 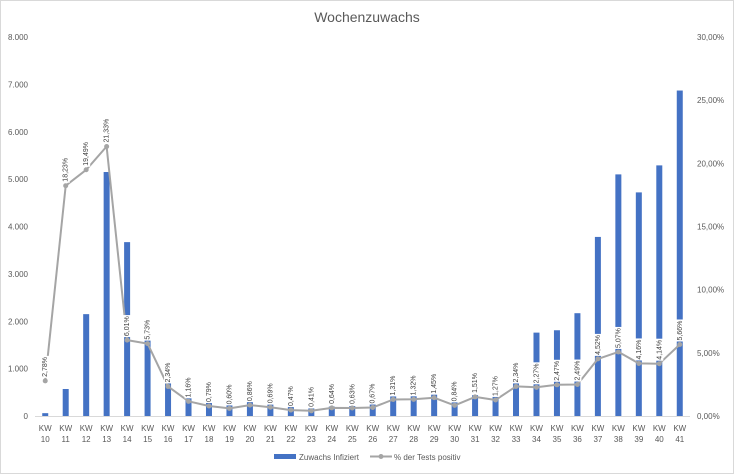 I want to click on chart-title: Wochenzuwachs, so click(x=367, y=17).